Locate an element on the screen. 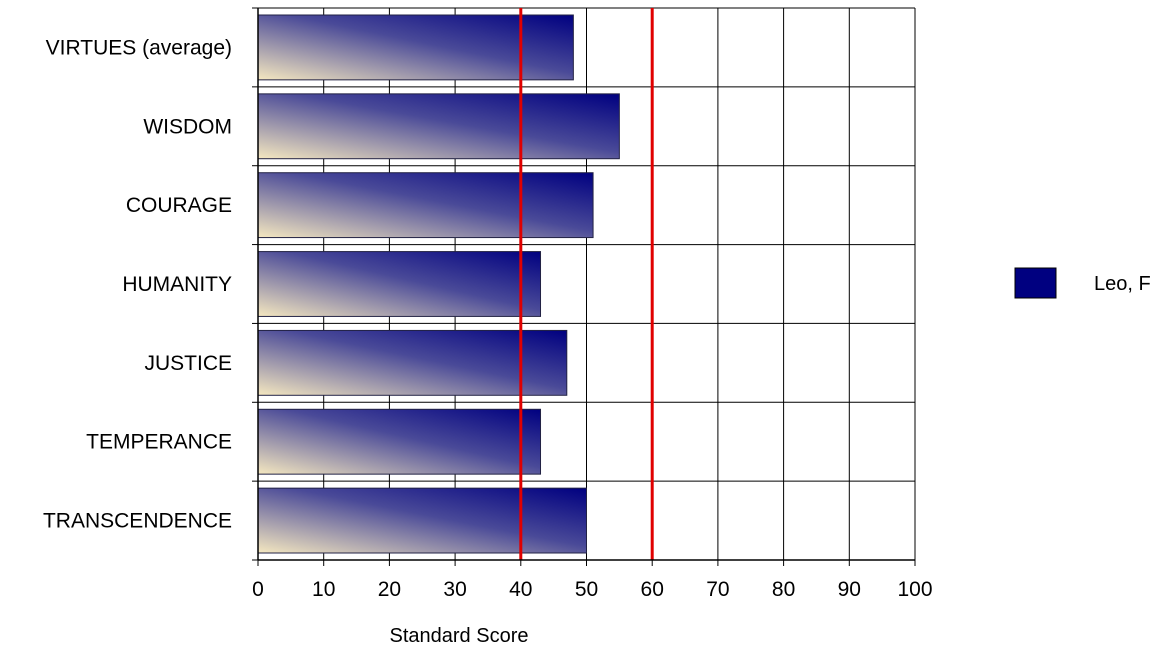  x-tick-label: 30 is located at coordinates (454, 589).